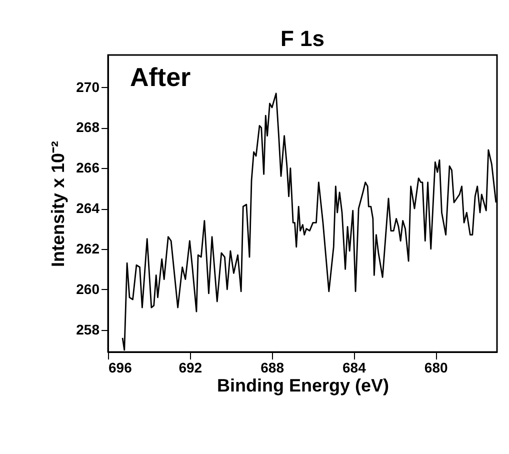  Describe the element at coordinates (436, 368) in the screenshot. I see `x-tick-label: 680` at that location.